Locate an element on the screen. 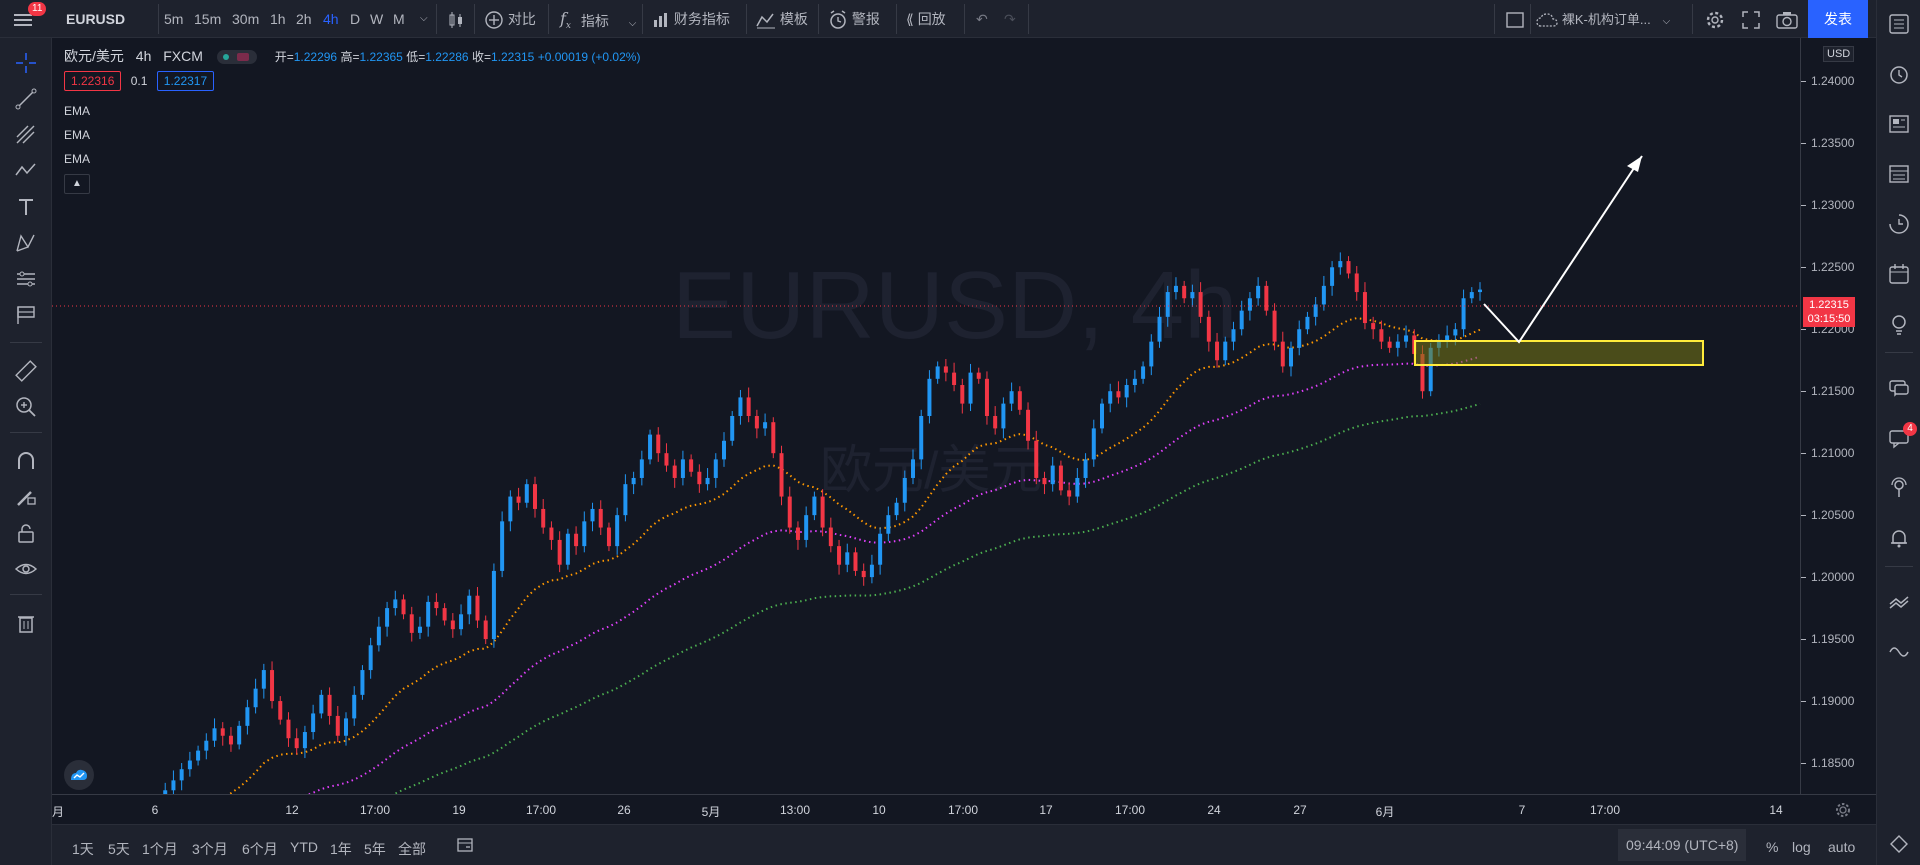 The width and height of the screenshot is (1920, 865). watchlist-button is located at coordinates (1898, 24).